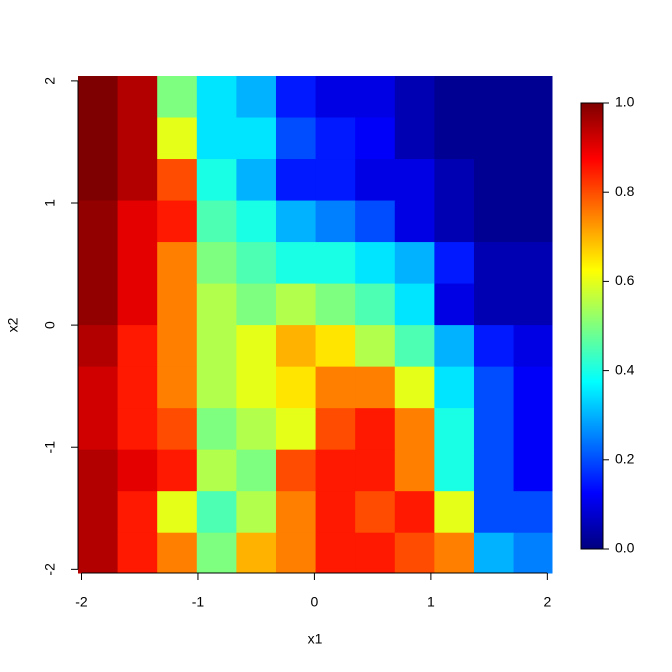 The height and width of the screenshot is (672, 672). Describe the element at coordinates (315, 639) in the screenshot. I see `x-axis-label: x1` at that location.